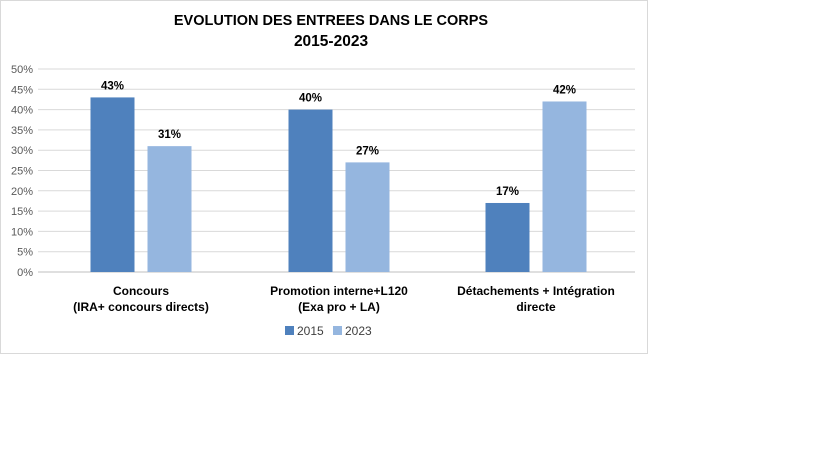 This screenshot has height=460, width=819. What do you see at coordinates (289, 330) in the screenshot?
I see `legend-swatch-2015` at bounding box center [289, 330].